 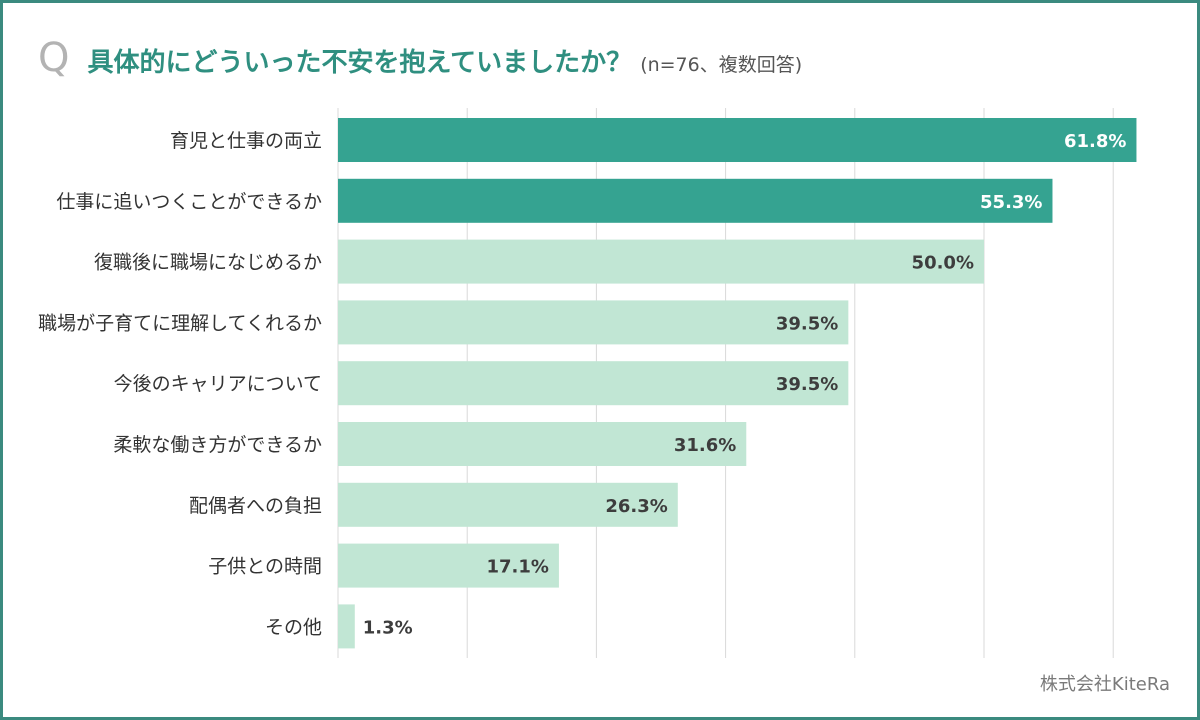 I want to click on category-label: 今後のキャリアについて, so click(x=218, y=384).